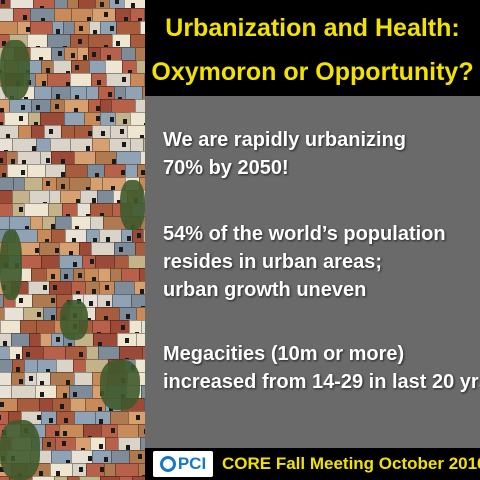 Image resolution: width=480 pixels, height=480 pixels. I want to click on pci-logo-icon, so click(167, 464).